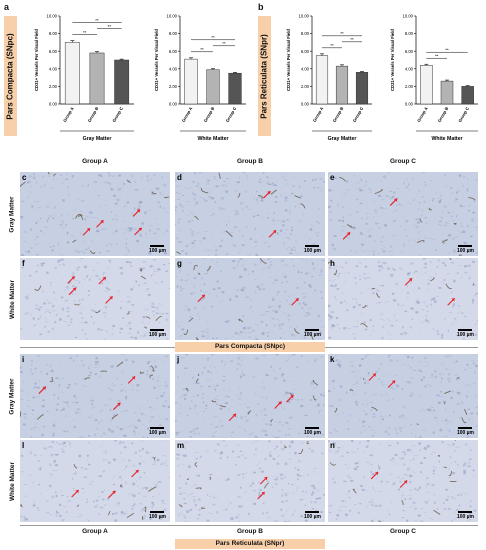 The width and height of the screenshot is (486, 550). What do you see at coordinates (234, 415) in the screenshot?
I see `red-arrow-head` at bounding box center [234, 415].